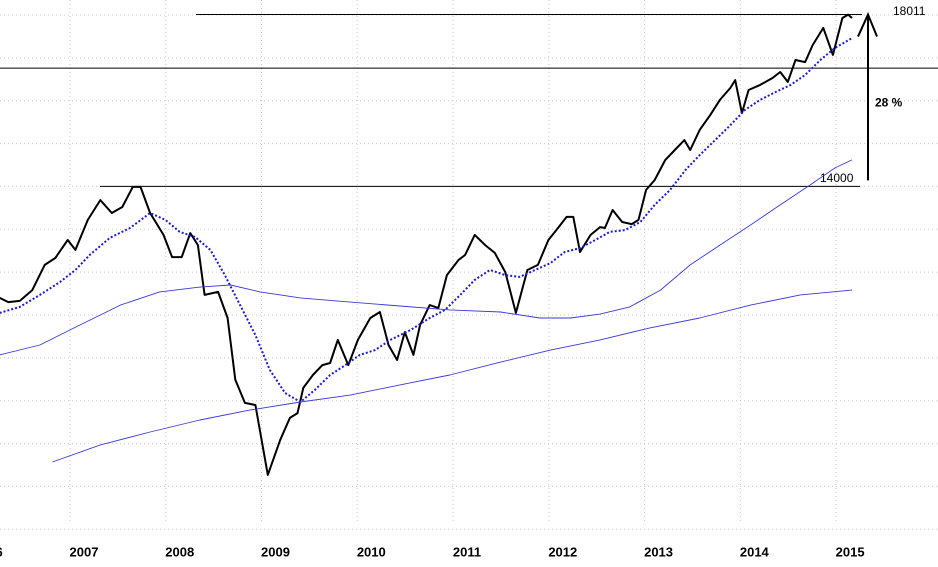  I want to click on x-tick-label: 2013, so click(658, 551).